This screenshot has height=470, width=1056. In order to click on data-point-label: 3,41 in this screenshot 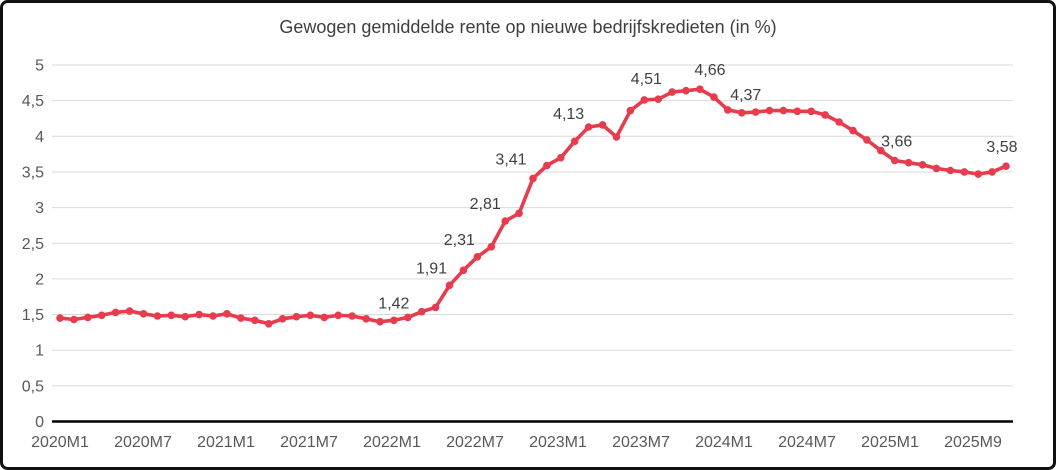, I will do `click(510, 159)`.